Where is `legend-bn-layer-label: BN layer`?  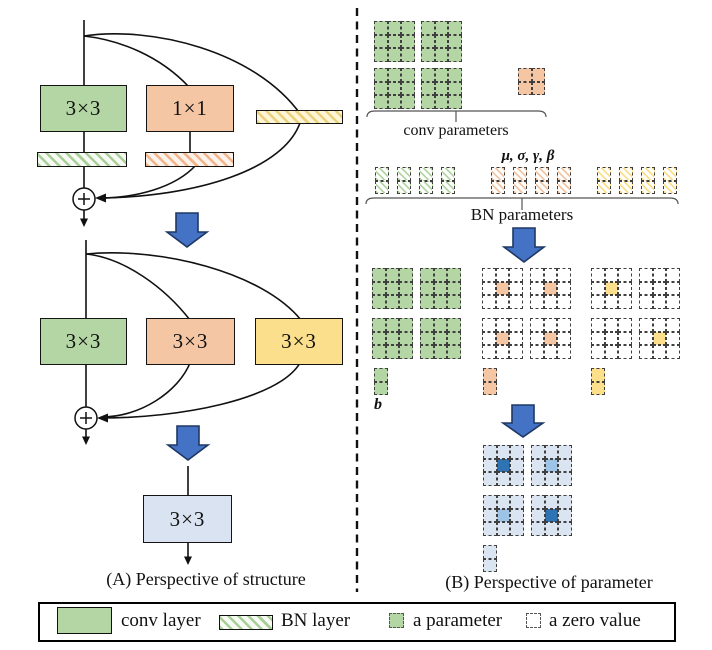
legend-bn-layer-label: BN layer is located at coordinates (316, 620).